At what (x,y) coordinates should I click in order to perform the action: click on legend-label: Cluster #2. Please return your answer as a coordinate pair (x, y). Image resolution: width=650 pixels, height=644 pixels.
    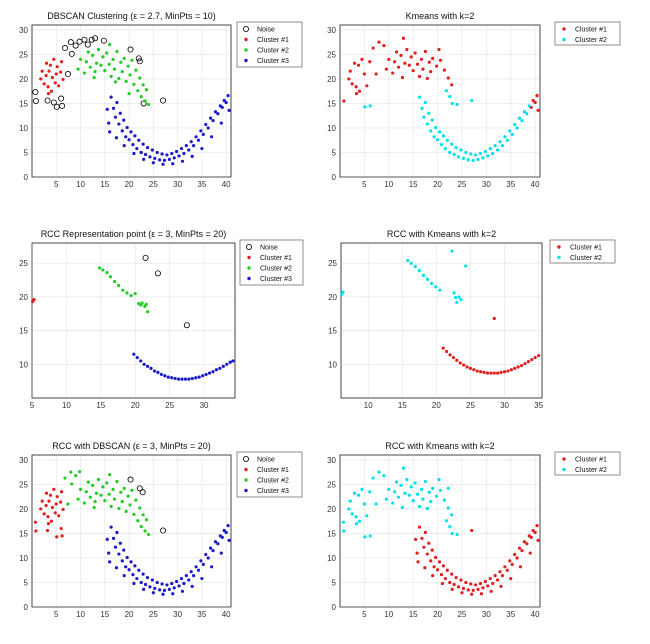
    Looking at the image, I should click on (273, 481).